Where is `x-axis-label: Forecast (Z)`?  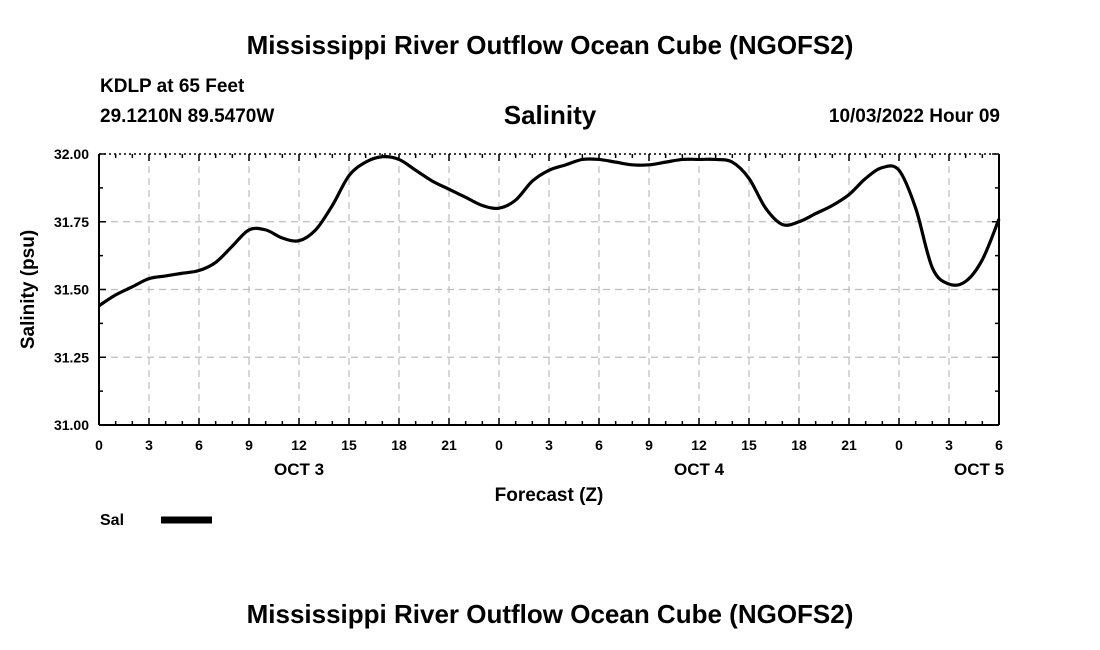
x-axis-label: Forecast (Z) is located at coordinates (549, 495).